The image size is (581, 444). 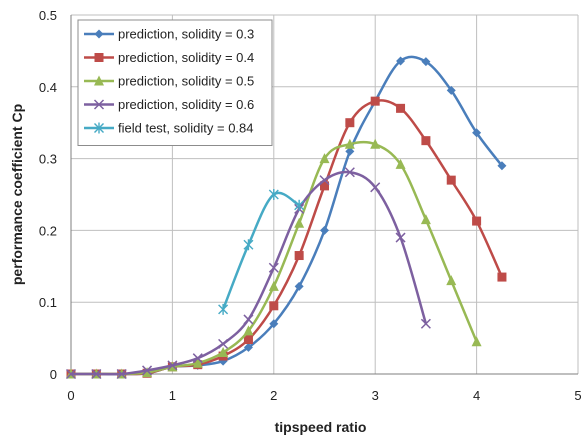 I want to click on legend-item: prediction, solidity = 0.5, so click(x=169, y=81).